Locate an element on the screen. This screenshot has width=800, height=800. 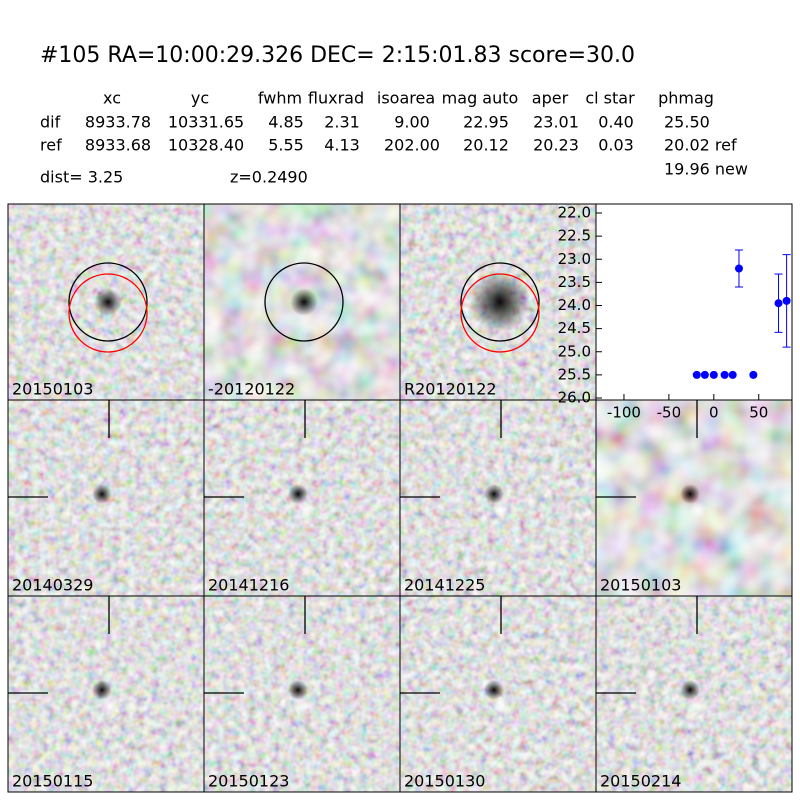
column-header: yc is located at coordinates (200, 98).